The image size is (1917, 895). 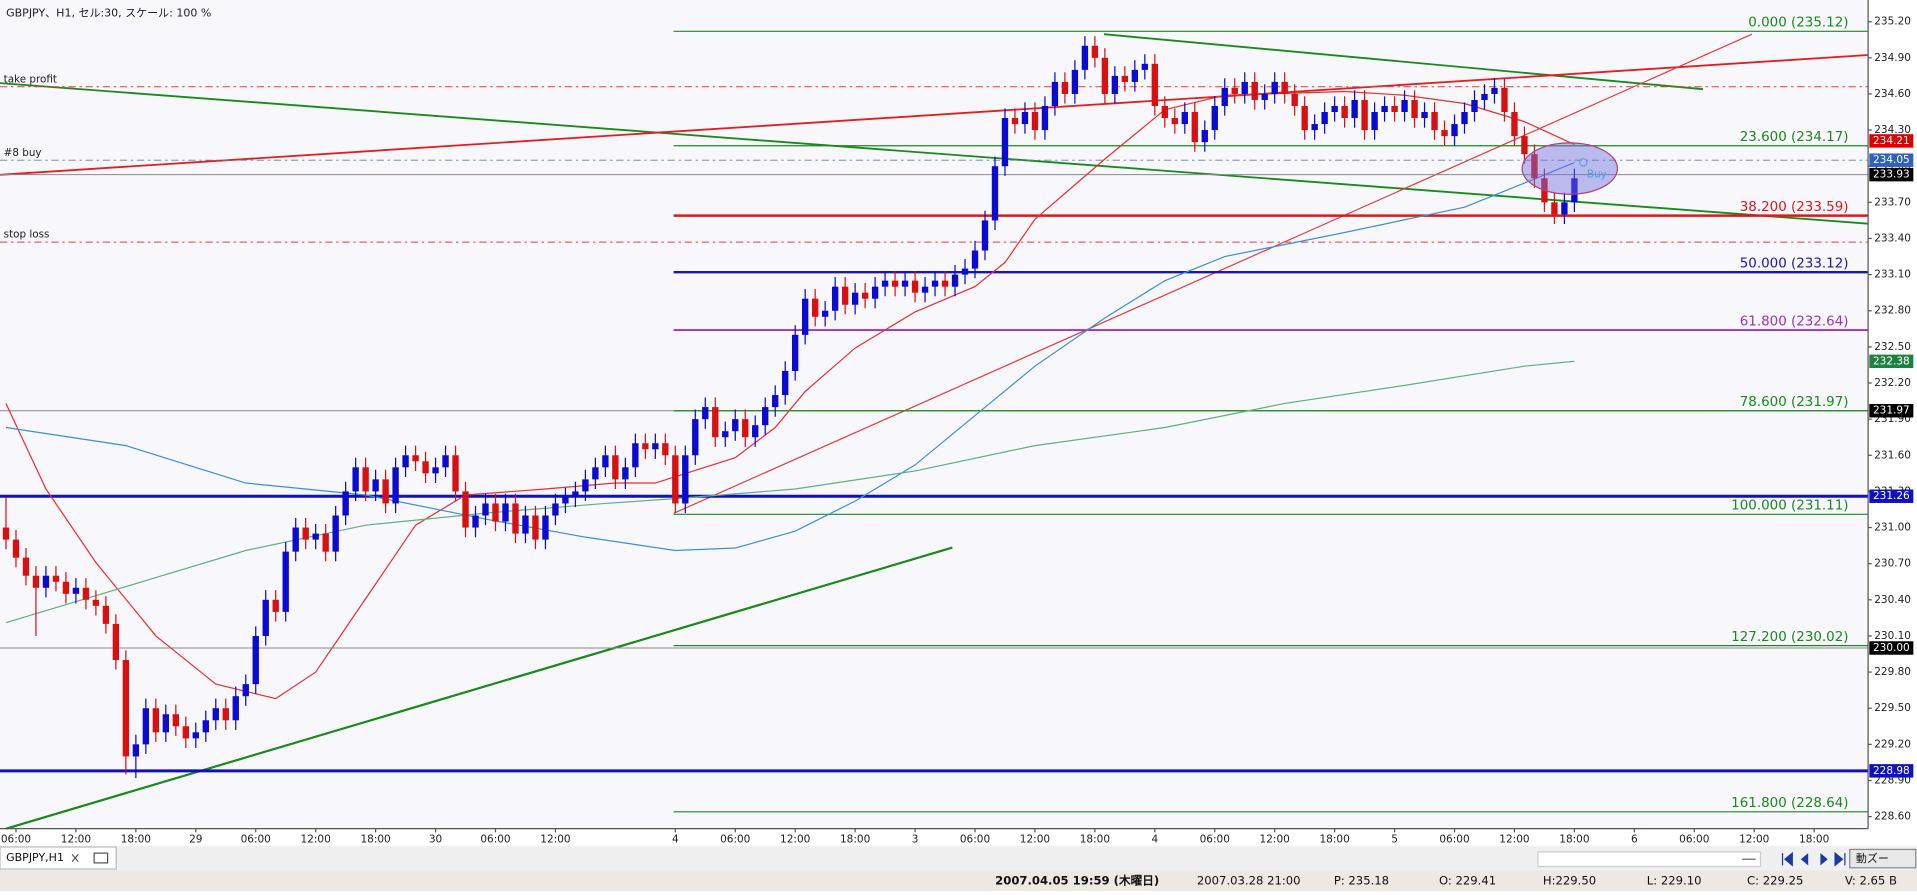 I want to click on y-tick-label: 234.60, so click(x=1892, y=94).